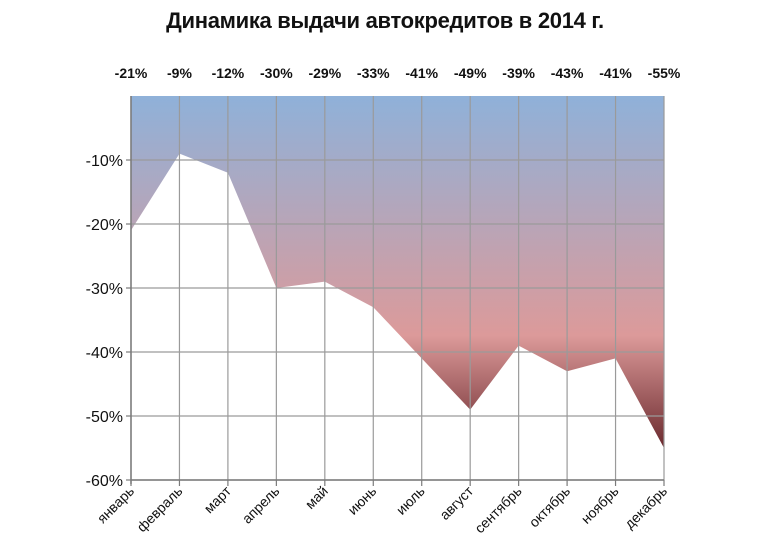 This screenshot has width=770, height=557. Describe the element at coordinates (470, 73) in the screenshot. I see `value-label: -49%` at that location.